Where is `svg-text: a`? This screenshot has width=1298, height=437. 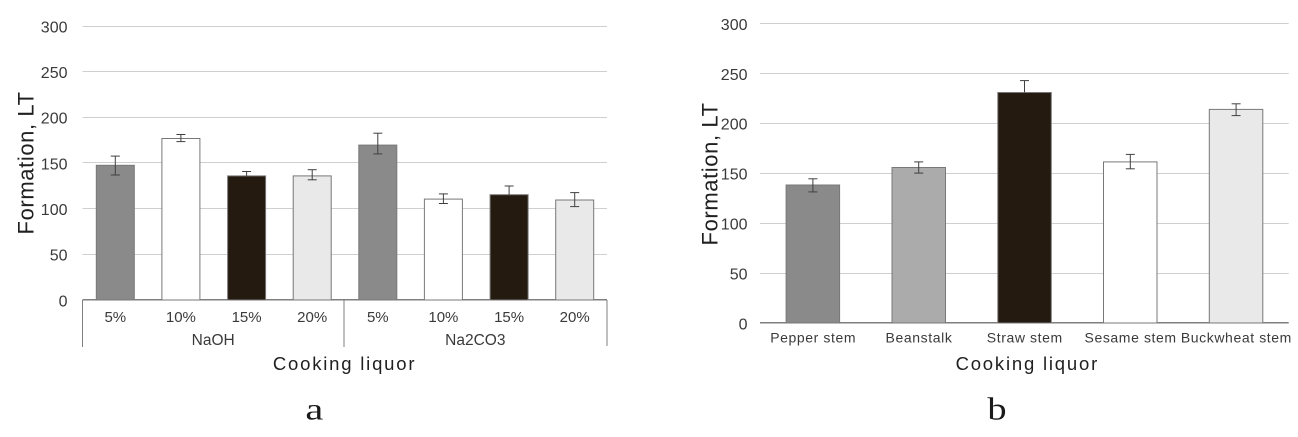
svg-text: a is located at coordinates (314, 409).